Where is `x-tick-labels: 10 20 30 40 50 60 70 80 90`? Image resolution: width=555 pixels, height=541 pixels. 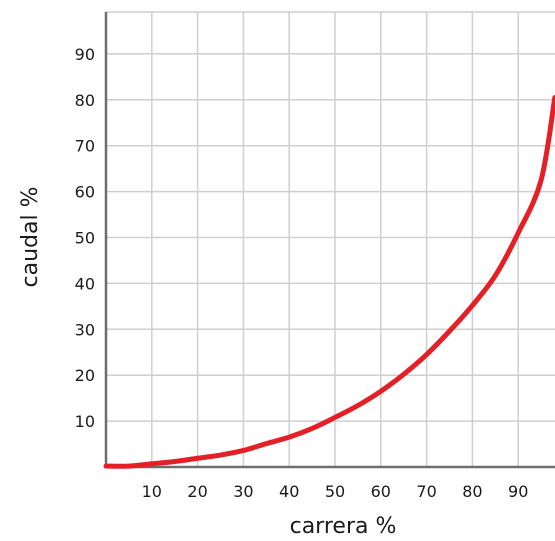
x-tick-labels: 10 20 30 40 50 60 70 80 90 is located at coordinates (335, 491).